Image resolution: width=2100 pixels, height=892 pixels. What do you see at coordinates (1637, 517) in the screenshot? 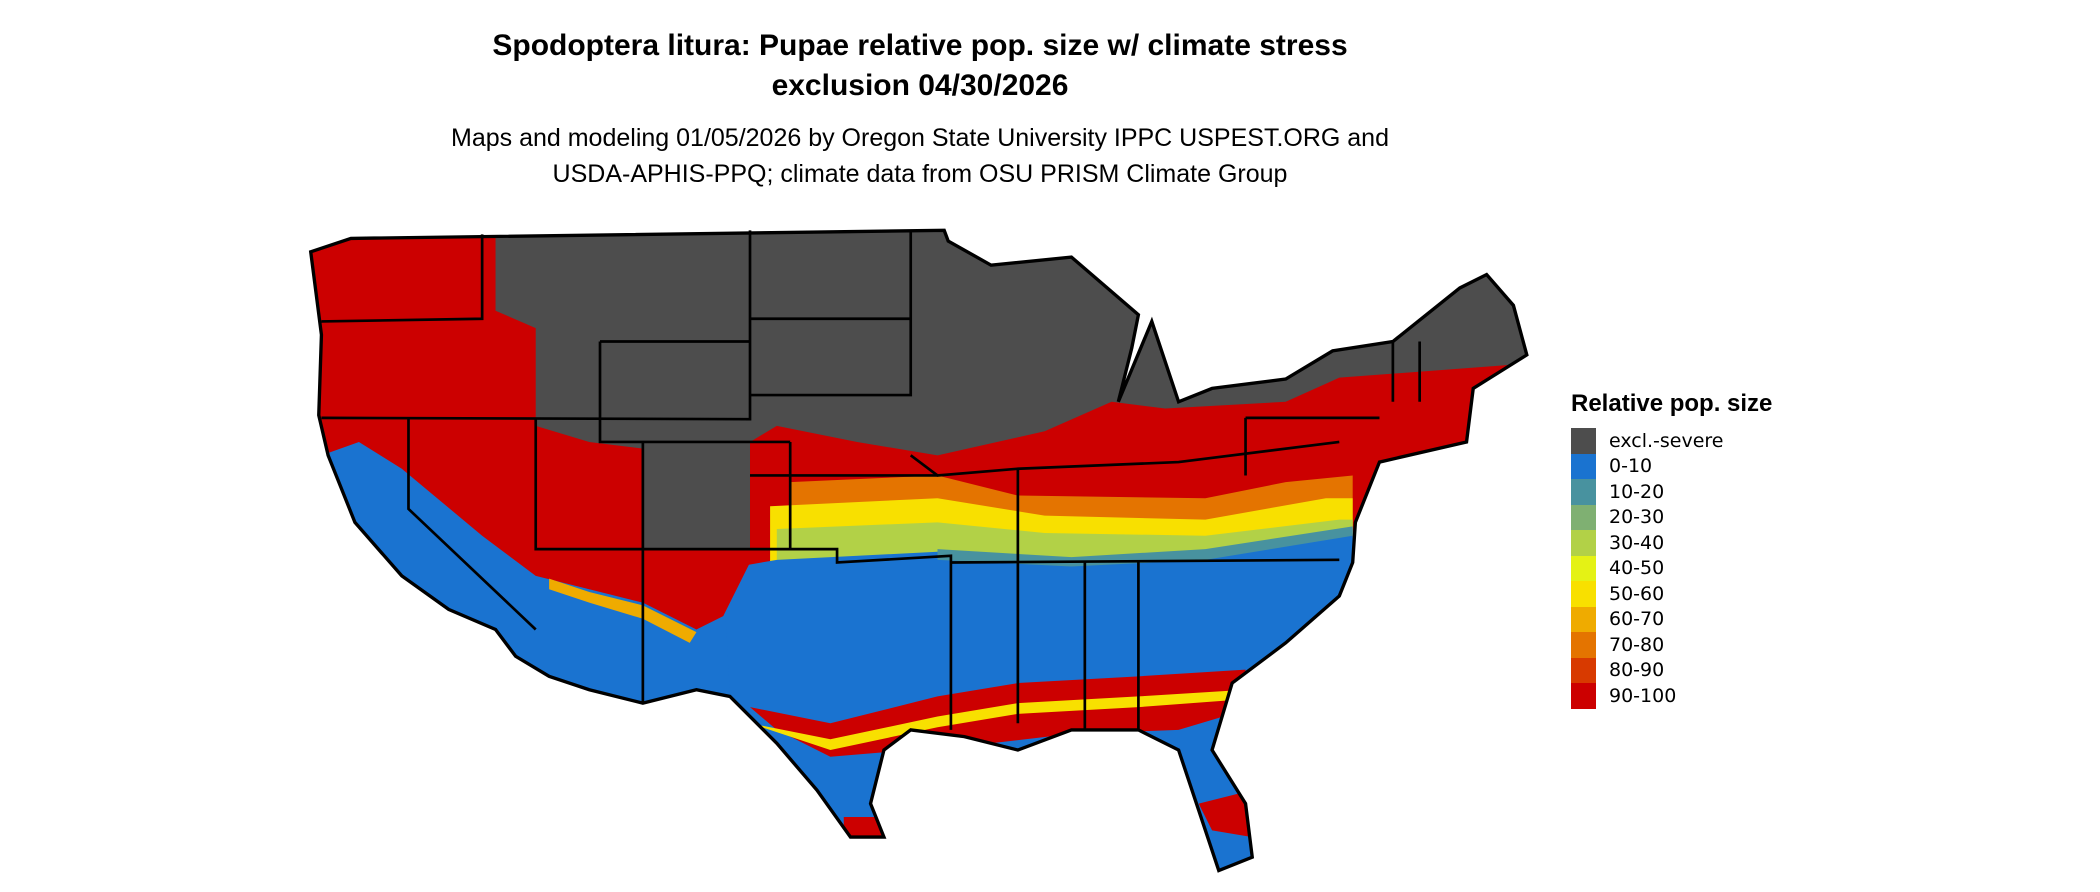
I see `legend-label: 20-30` at bounding box center [1637, 517].